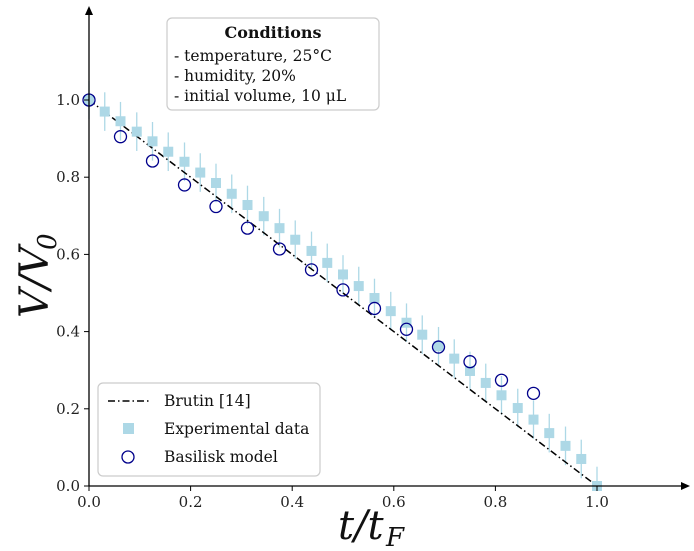 The width and height of the screenshot is (694, 551). What do you see at coordinates (253, 56) in the screenshot?
I see `condition-temperature: - temperature, 25°C` at bounding box center [253, 56].